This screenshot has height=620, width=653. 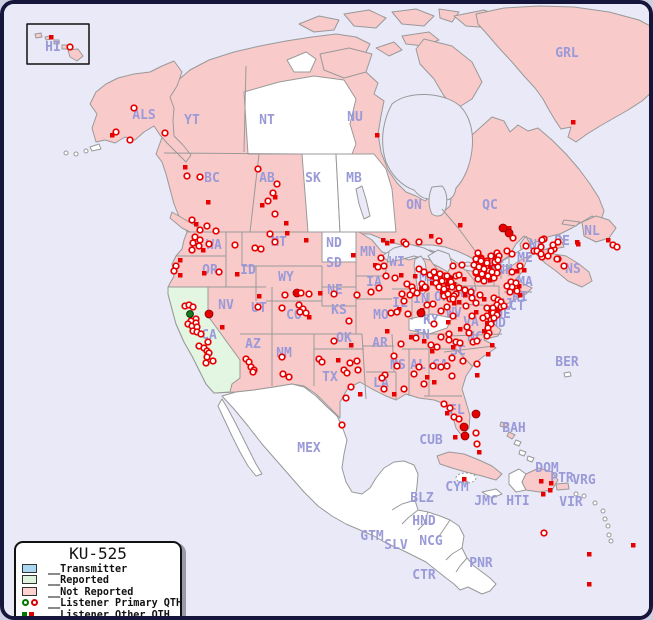 I want to click on region-label-als: ALS, so click(x=144, y=115).